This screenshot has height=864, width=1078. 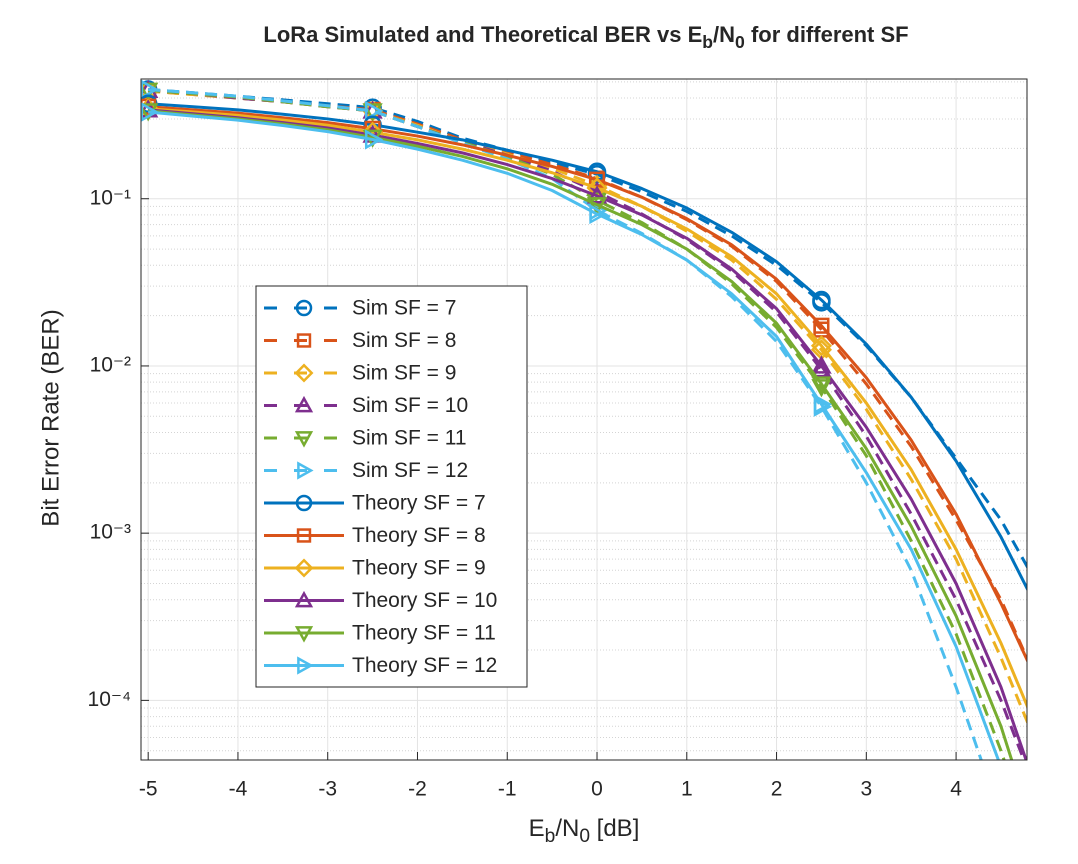 What do you see at coordinates (482, 34) in the screenshot?
I see `text-run: LoRa Simulated and Theoretical BER vs E` at bounding box center [482, 34].